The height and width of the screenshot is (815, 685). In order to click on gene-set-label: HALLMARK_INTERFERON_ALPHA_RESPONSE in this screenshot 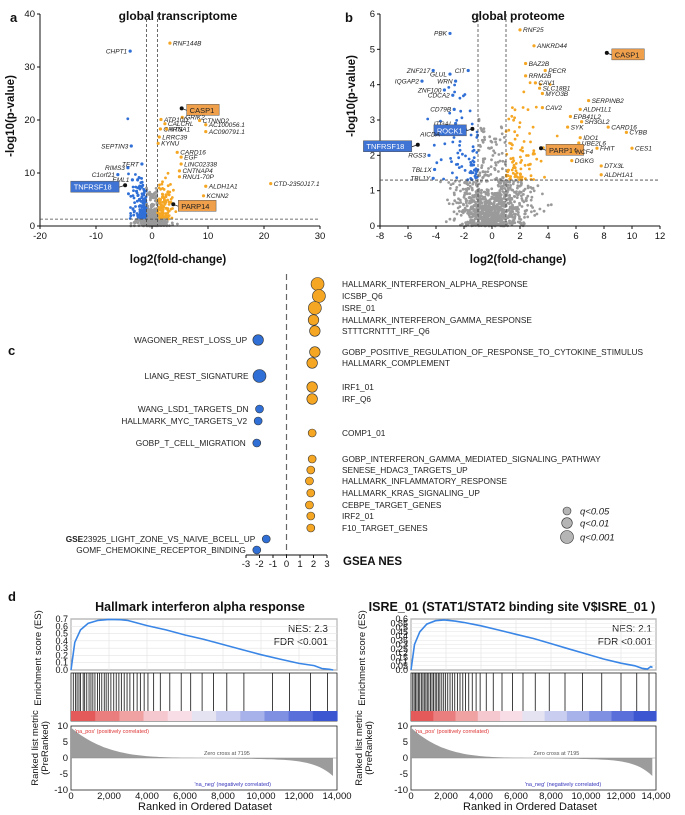, I will do `click(435, 284)`.